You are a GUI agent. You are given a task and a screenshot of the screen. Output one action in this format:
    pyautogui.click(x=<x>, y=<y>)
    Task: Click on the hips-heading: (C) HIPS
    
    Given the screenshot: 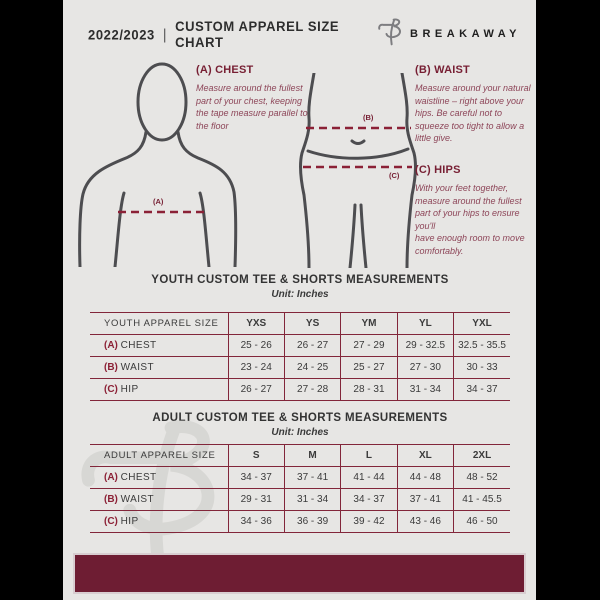 What is the action you would take?
    pyautogui.click(x=438, y=170)
    